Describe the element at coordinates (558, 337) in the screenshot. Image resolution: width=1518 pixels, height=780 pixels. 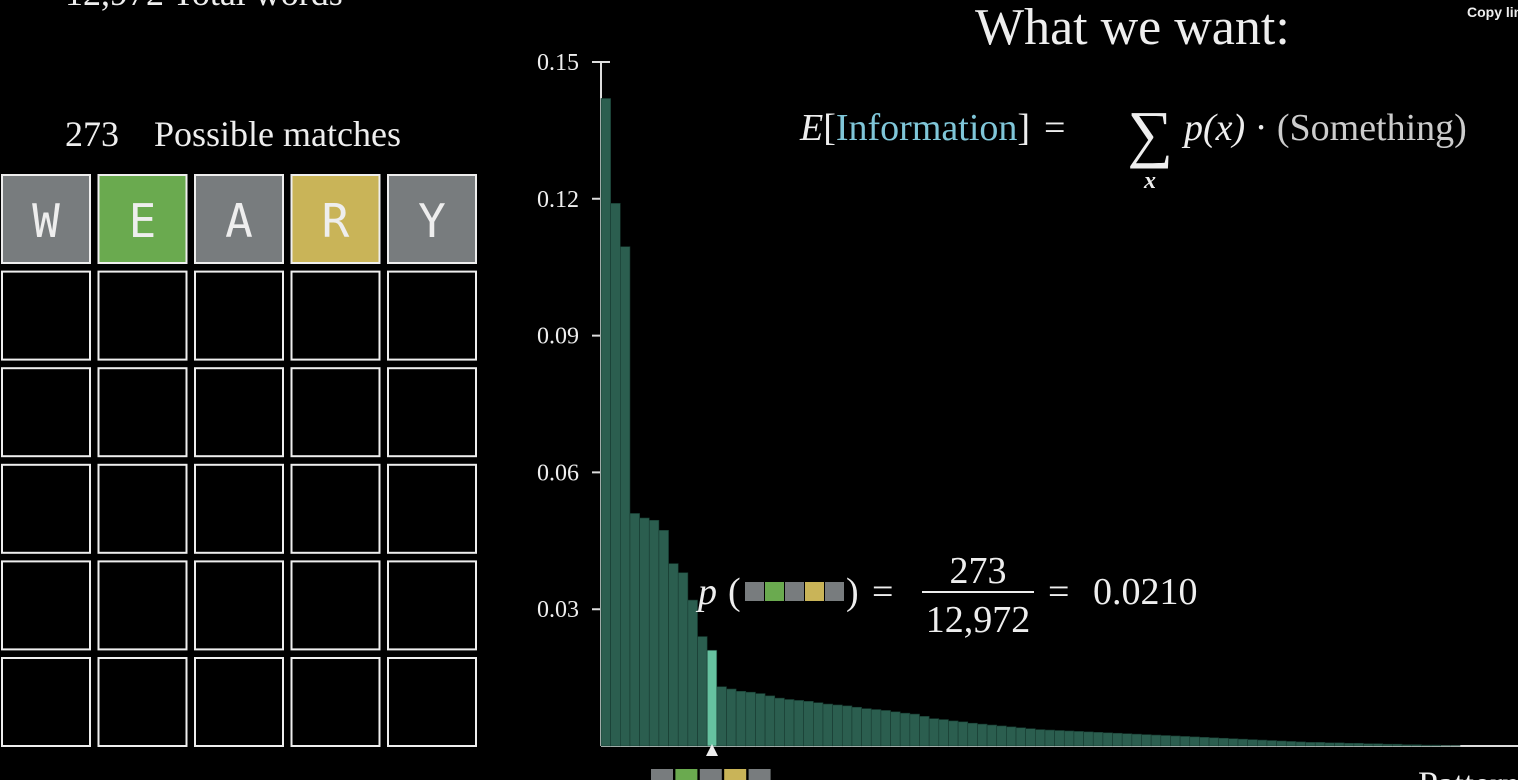
I see `y-tick-label: 0.09` at that location.